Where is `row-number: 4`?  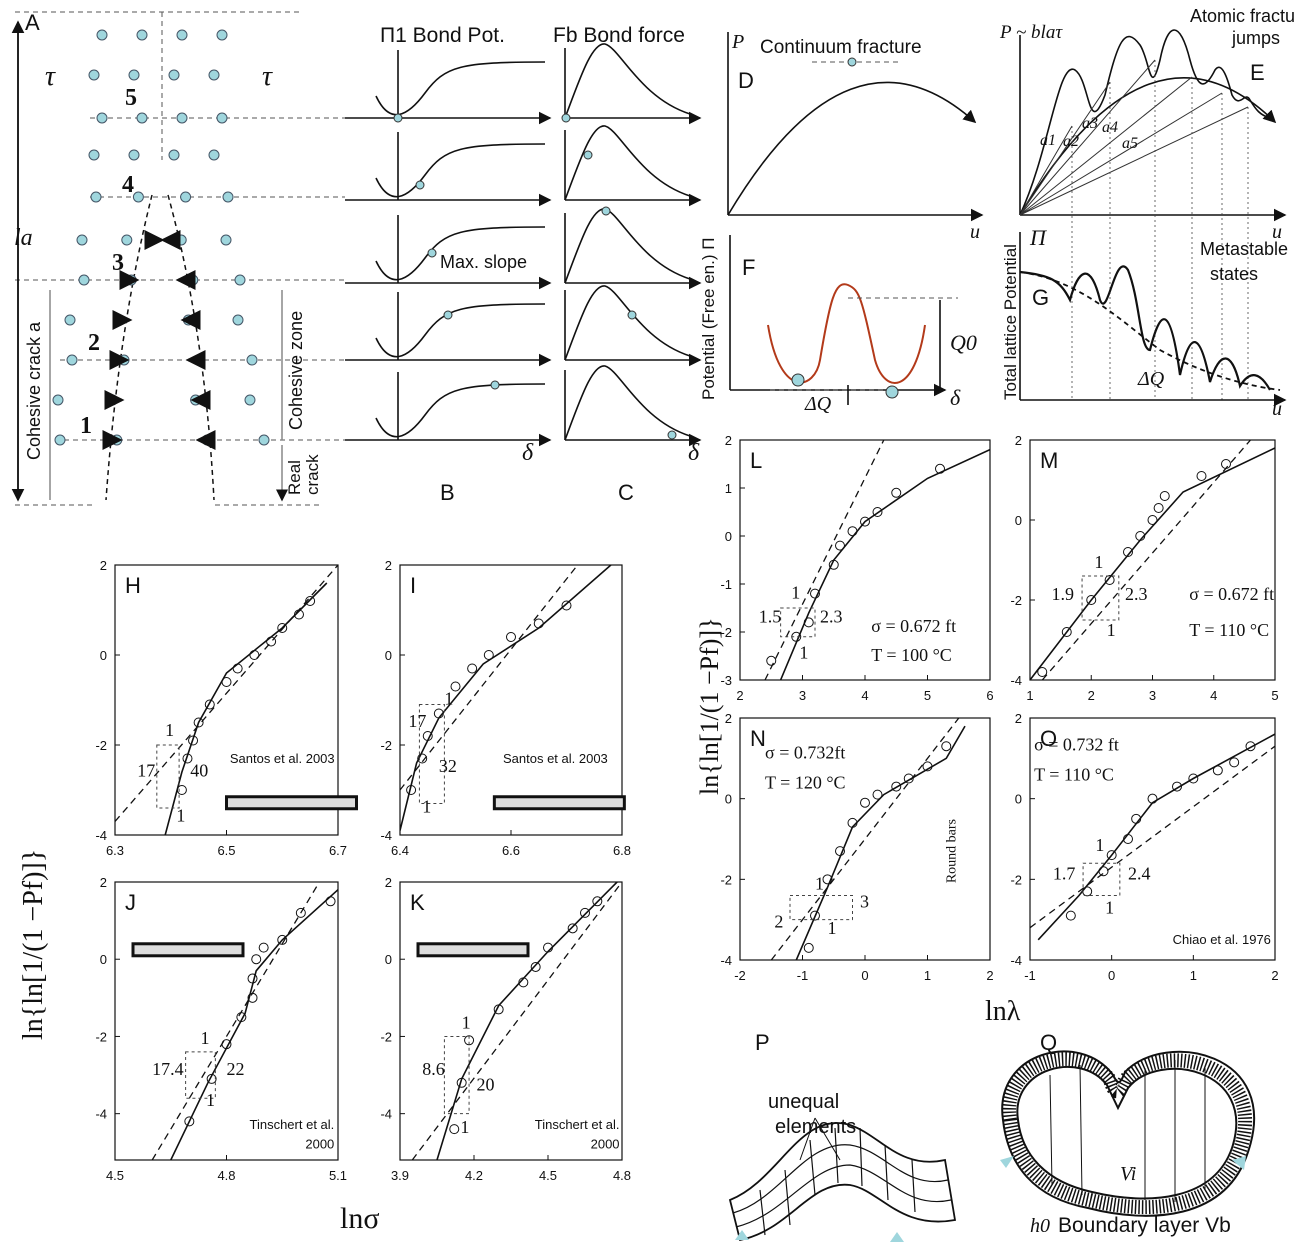
row-number: 4 is located at coordinates (128, 185).